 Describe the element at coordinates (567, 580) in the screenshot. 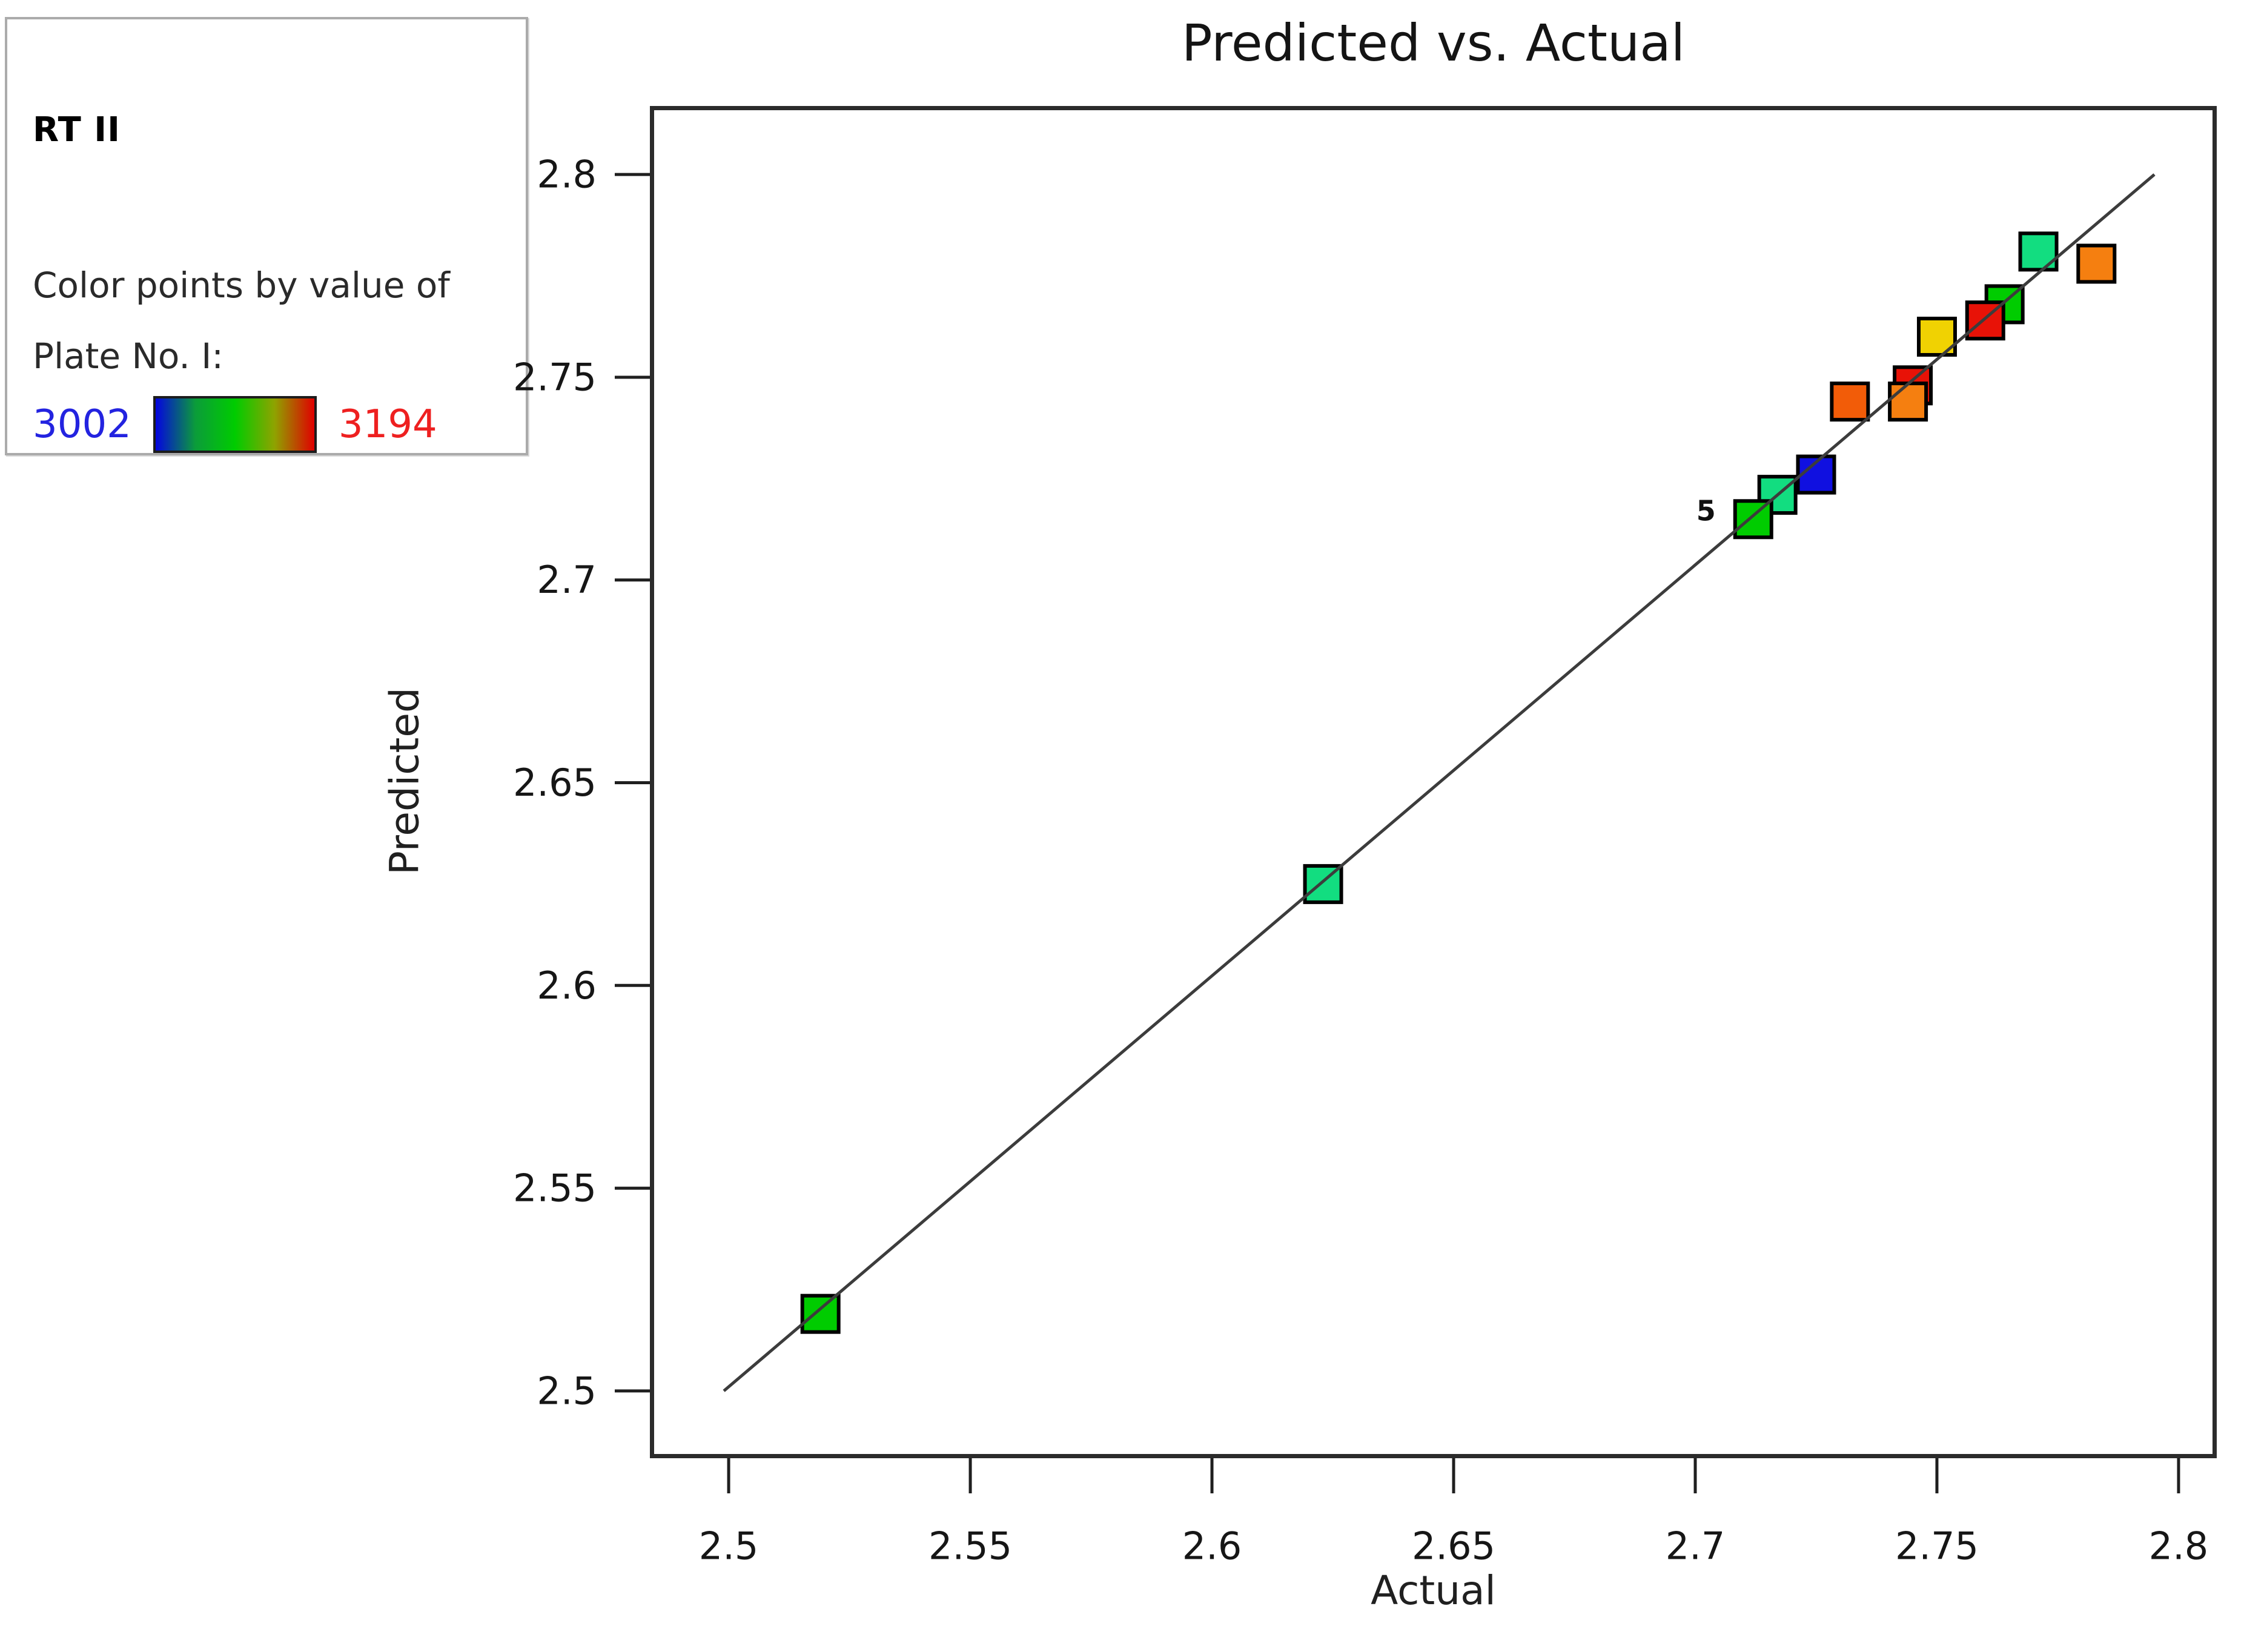

I see `y-tick-label: 2.7` at that location.